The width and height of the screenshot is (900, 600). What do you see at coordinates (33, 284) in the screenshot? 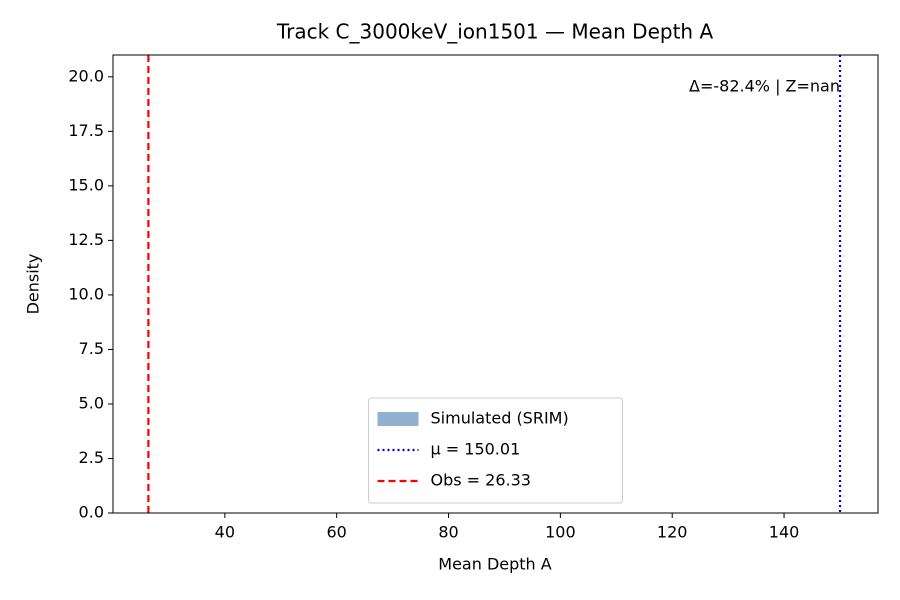
I see `y-axis-label: Density` at bounding box center [33, 284].